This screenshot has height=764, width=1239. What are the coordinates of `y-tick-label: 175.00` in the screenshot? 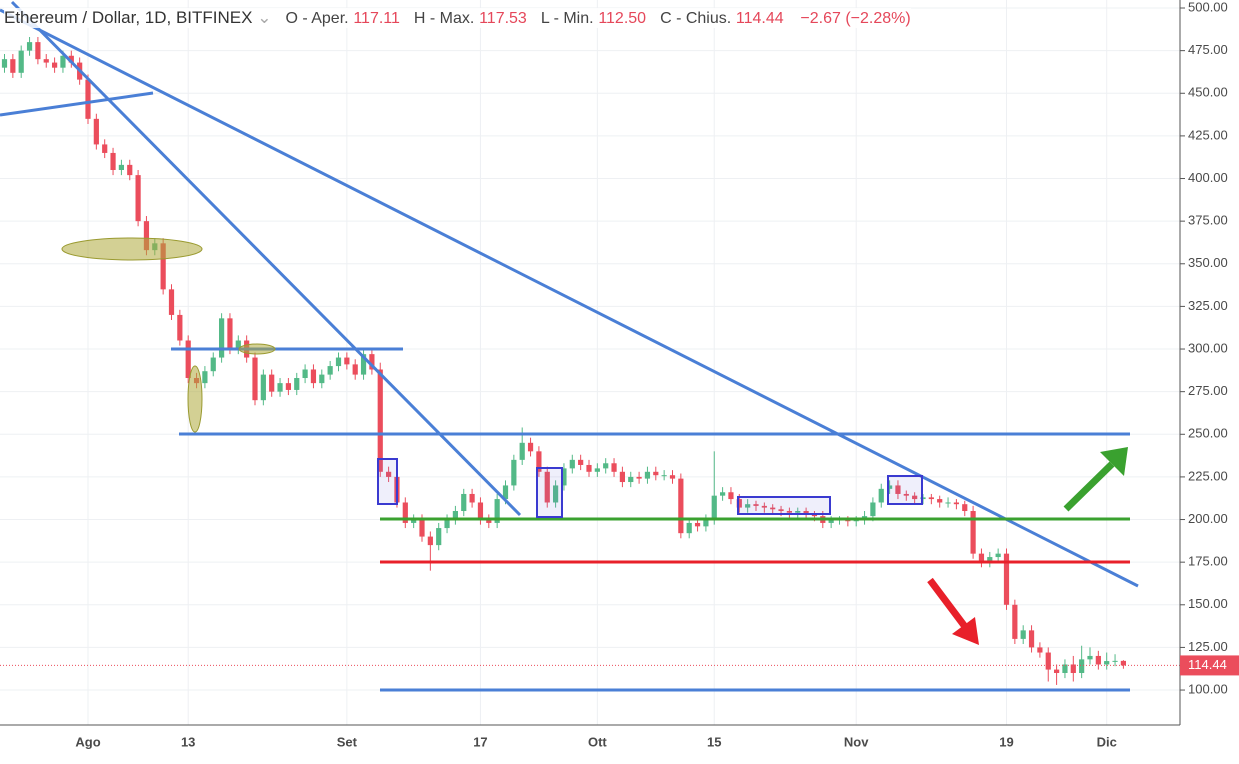 It's located at (1208, 561).